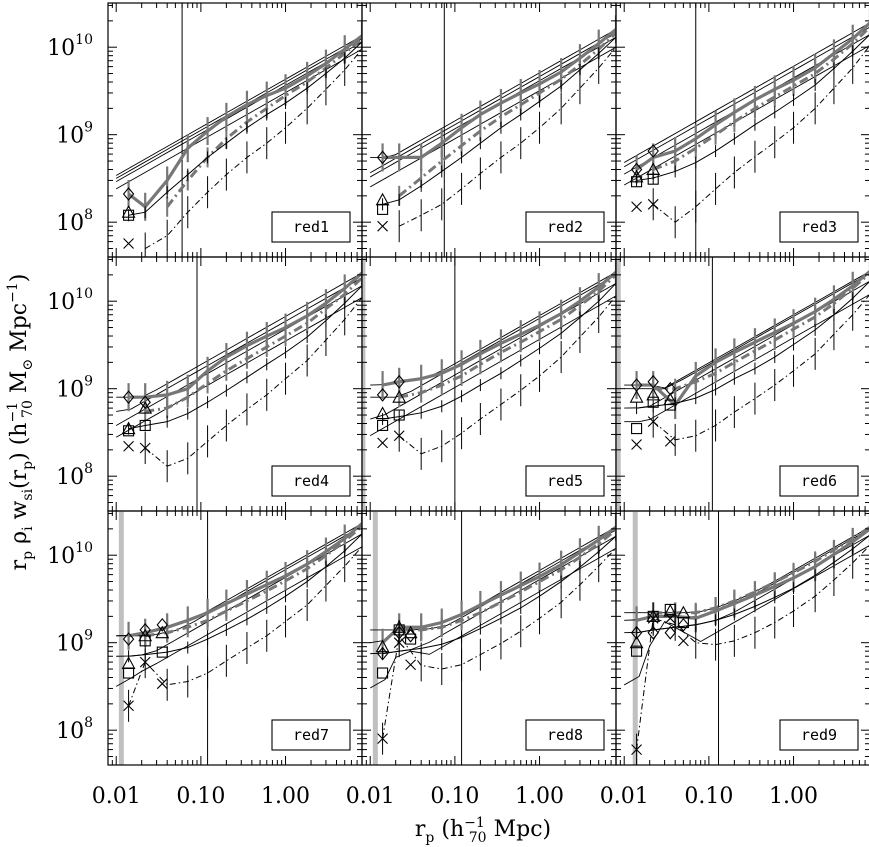 Image resolution: width=869 pixels, height=847 pixels. I want to click on panel-label: red9, so click(819, 735).